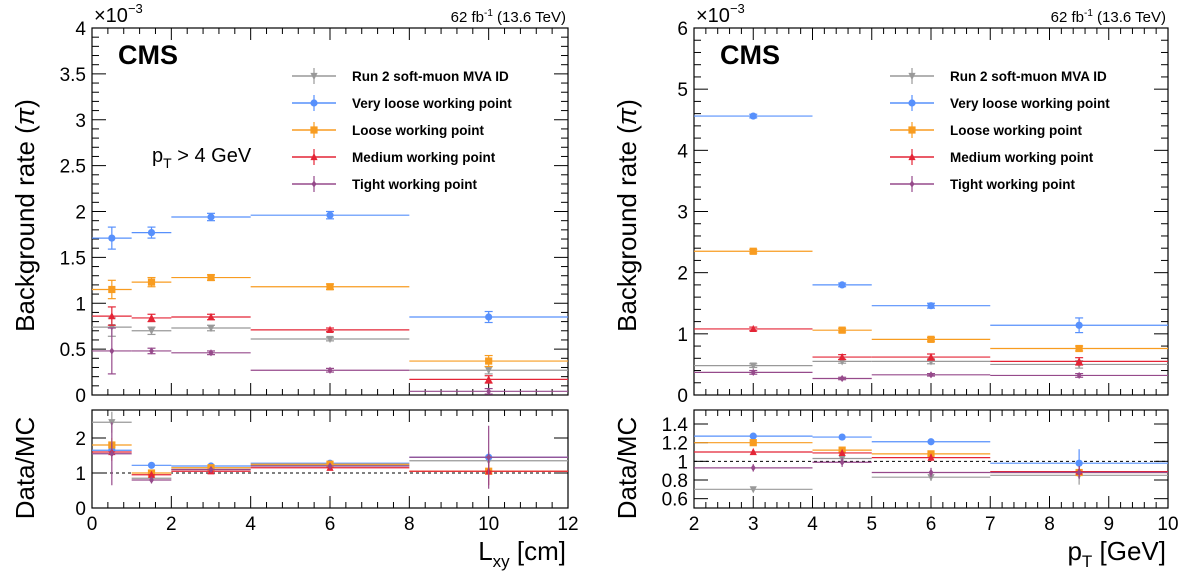 The height and width of the screenshot is (577, 1195). What do you see at coordinates (80, 396) in the screenshot?
I see `y-tick-label: 0` at bounding box center [80, 396].